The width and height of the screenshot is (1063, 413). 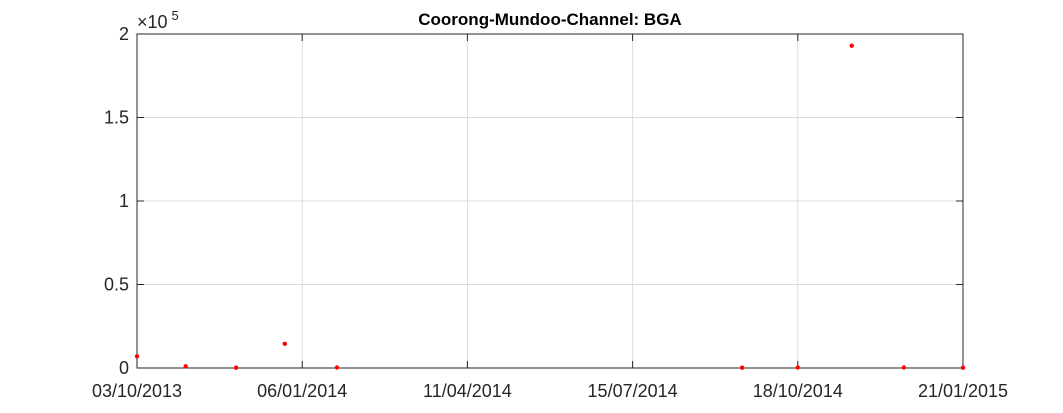 What do you see at coordinates (302, 391) in the screenshot?
I see `x-tick-label: 06/01/2014` at bounding box center [302, 391].